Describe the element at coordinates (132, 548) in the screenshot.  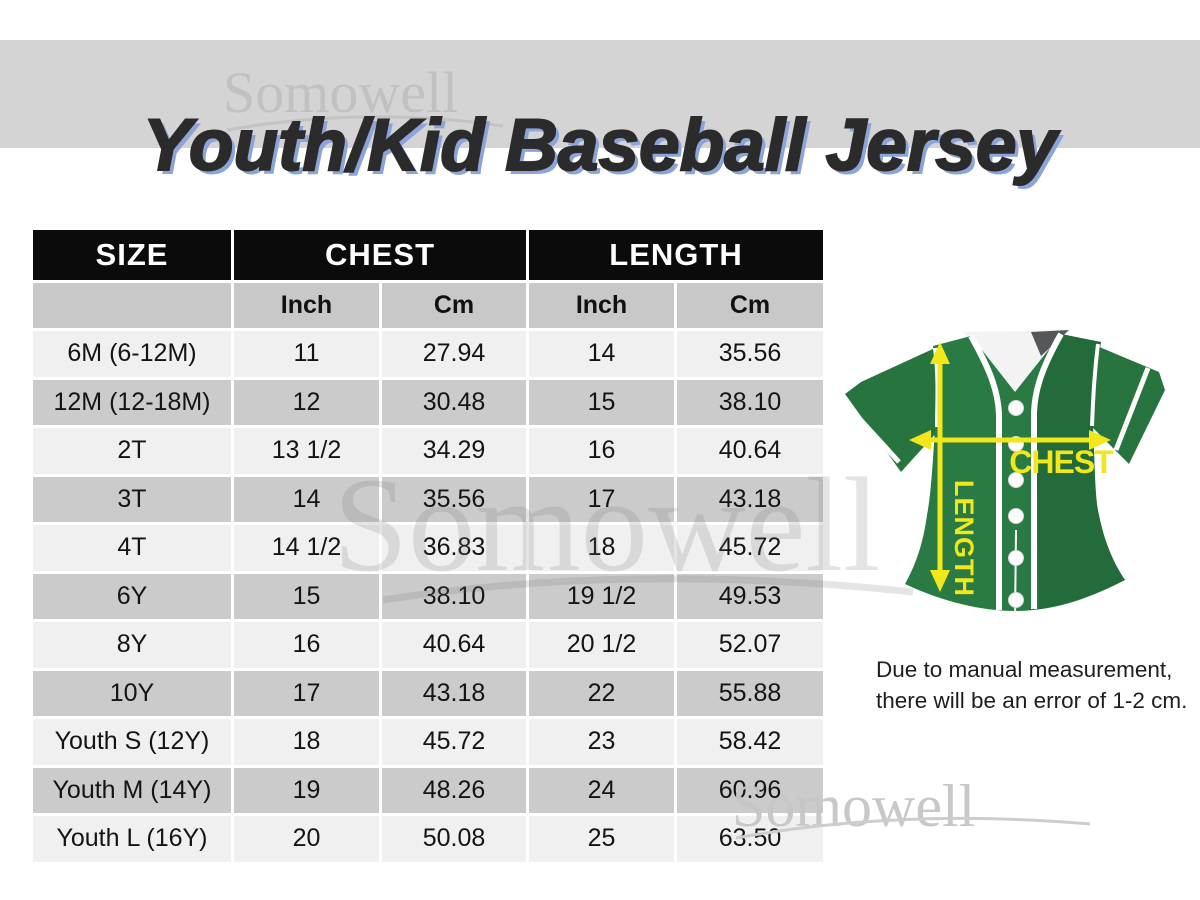
I see `size-cell: 4T` at that location.